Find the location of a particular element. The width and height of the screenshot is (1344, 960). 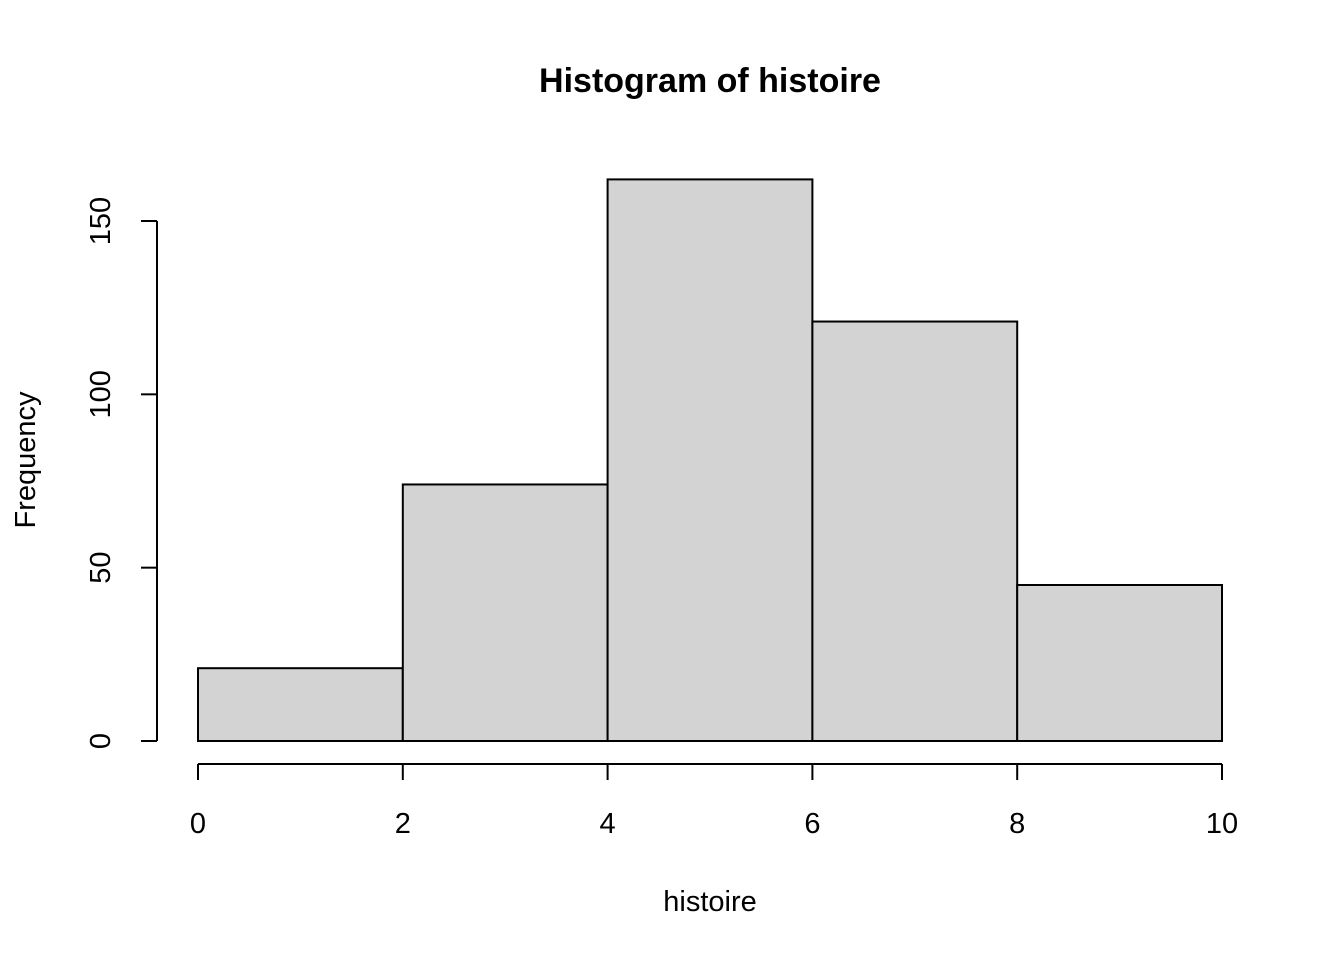

y-tick-label-1: 50 is located at coordinates (101, 568).